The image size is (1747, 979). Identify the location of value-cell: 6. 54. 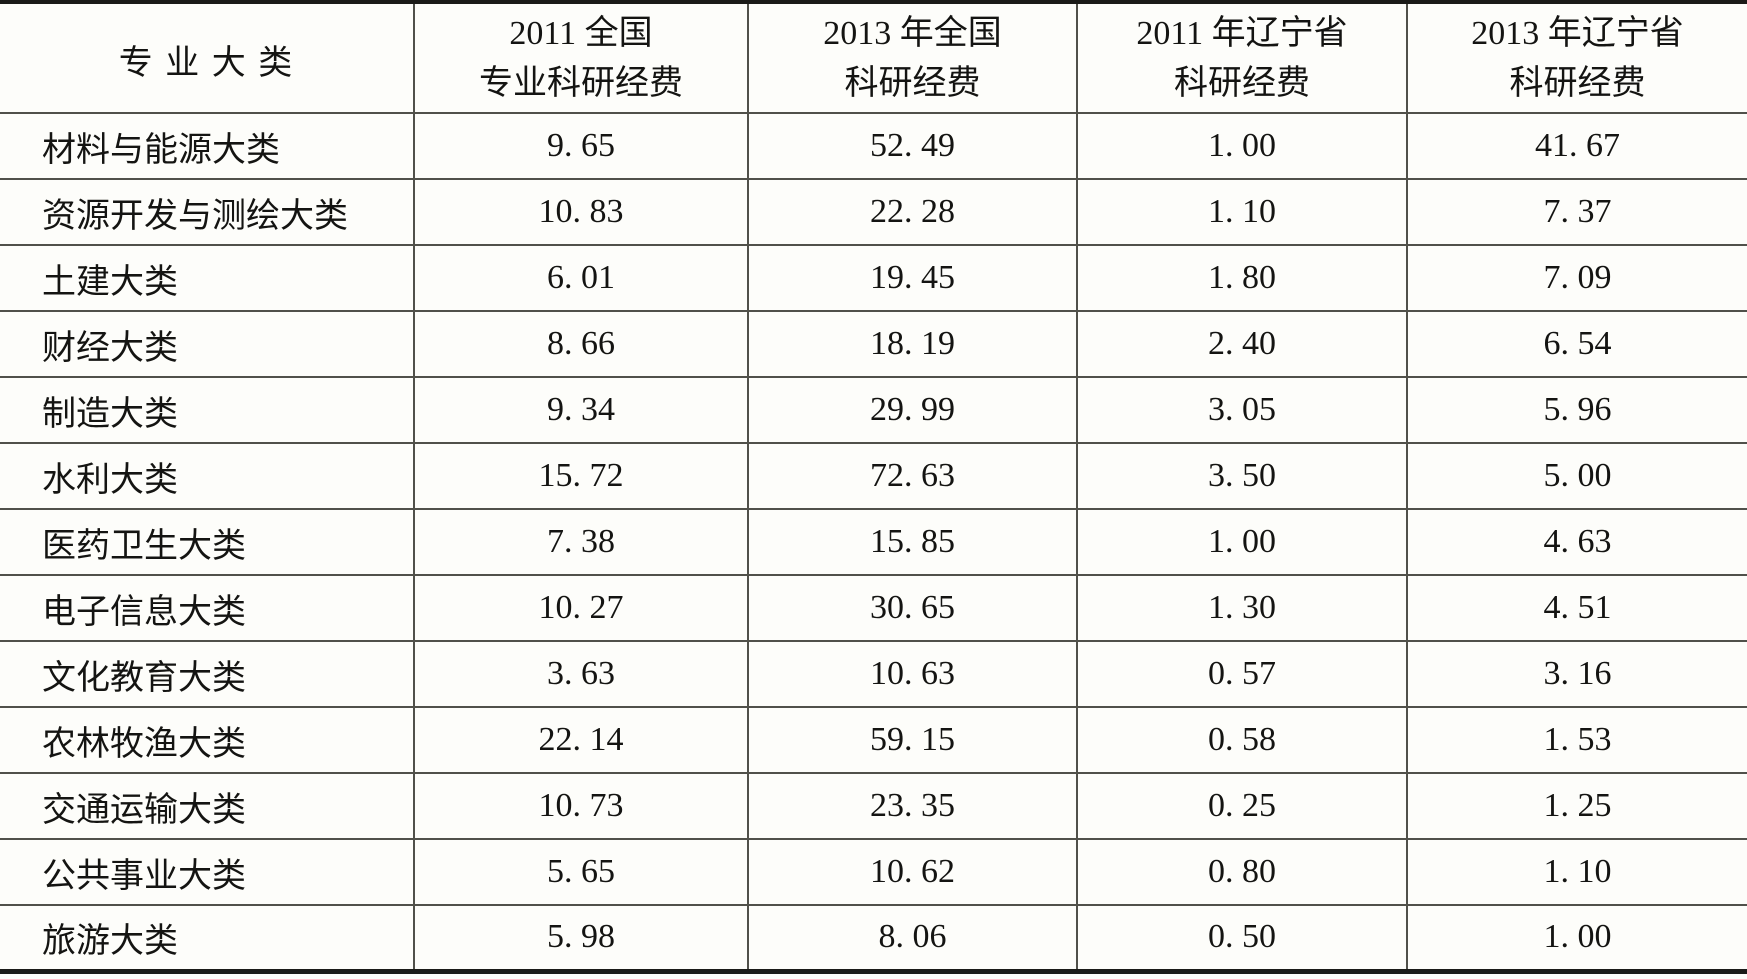
(1576, 344).